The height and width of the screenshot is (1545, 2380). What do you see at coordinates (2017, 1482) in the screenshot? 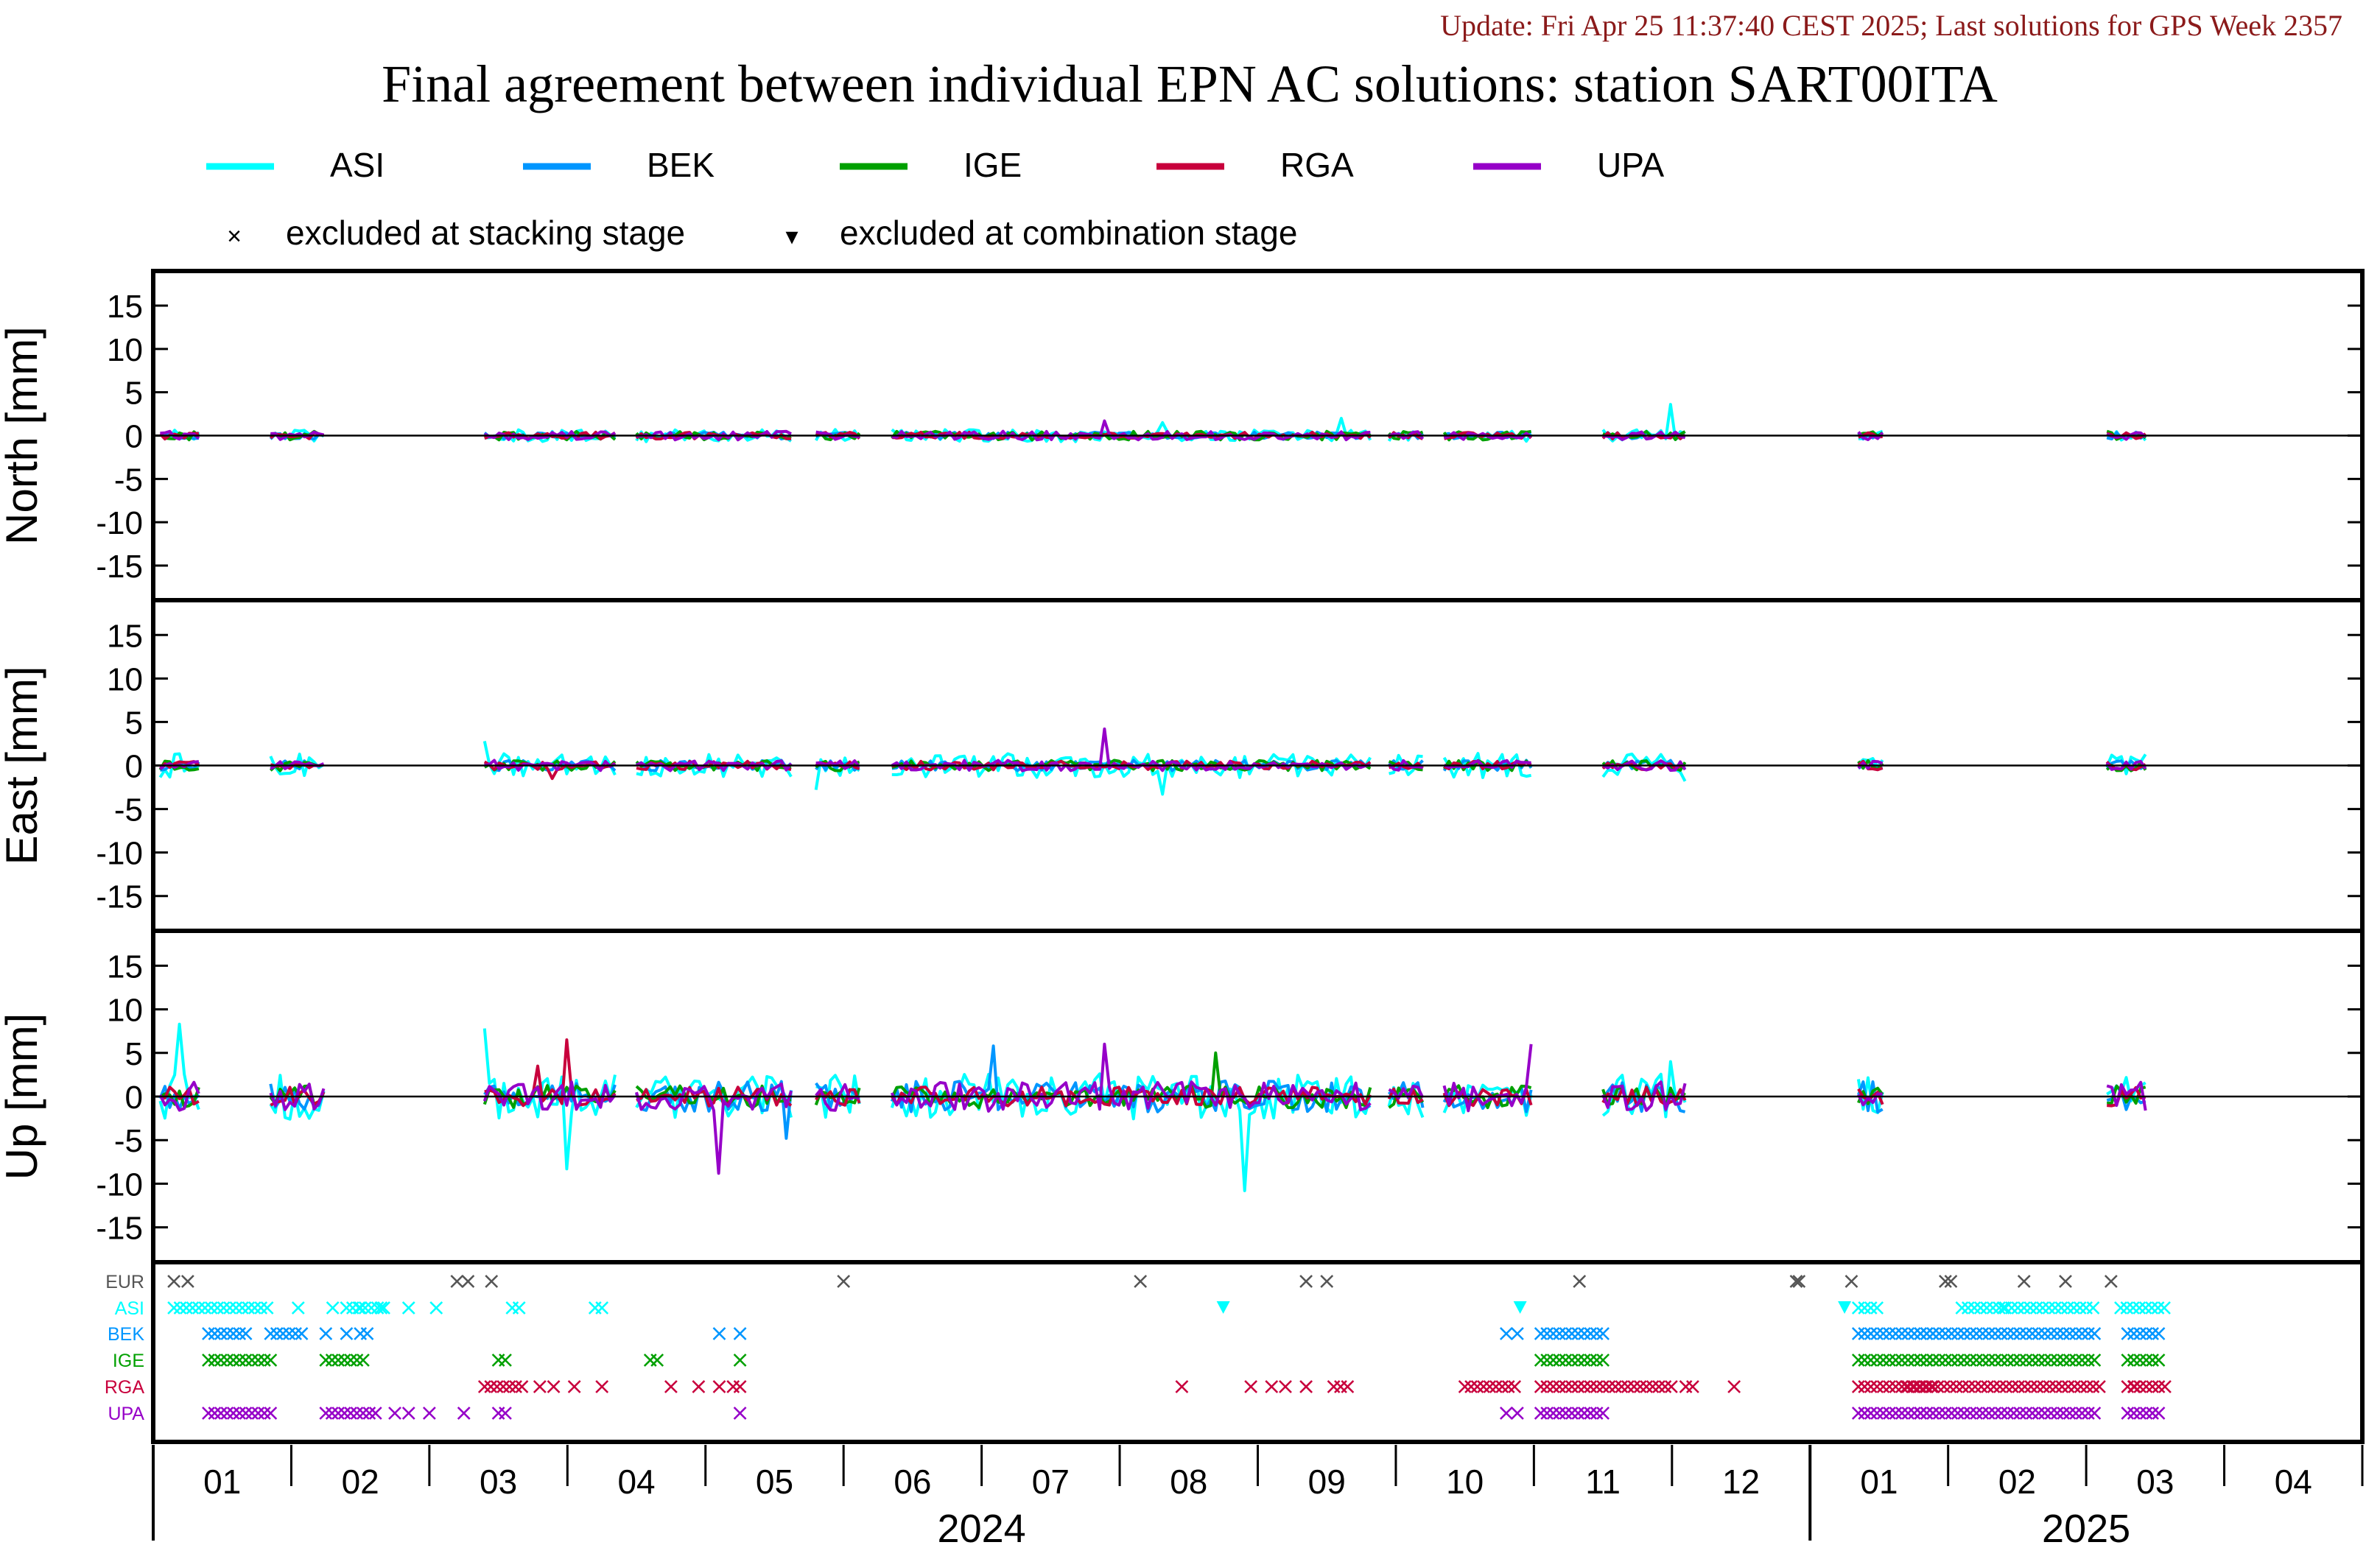
I see `month-label: 02` at bounding box center [2017, 1482].